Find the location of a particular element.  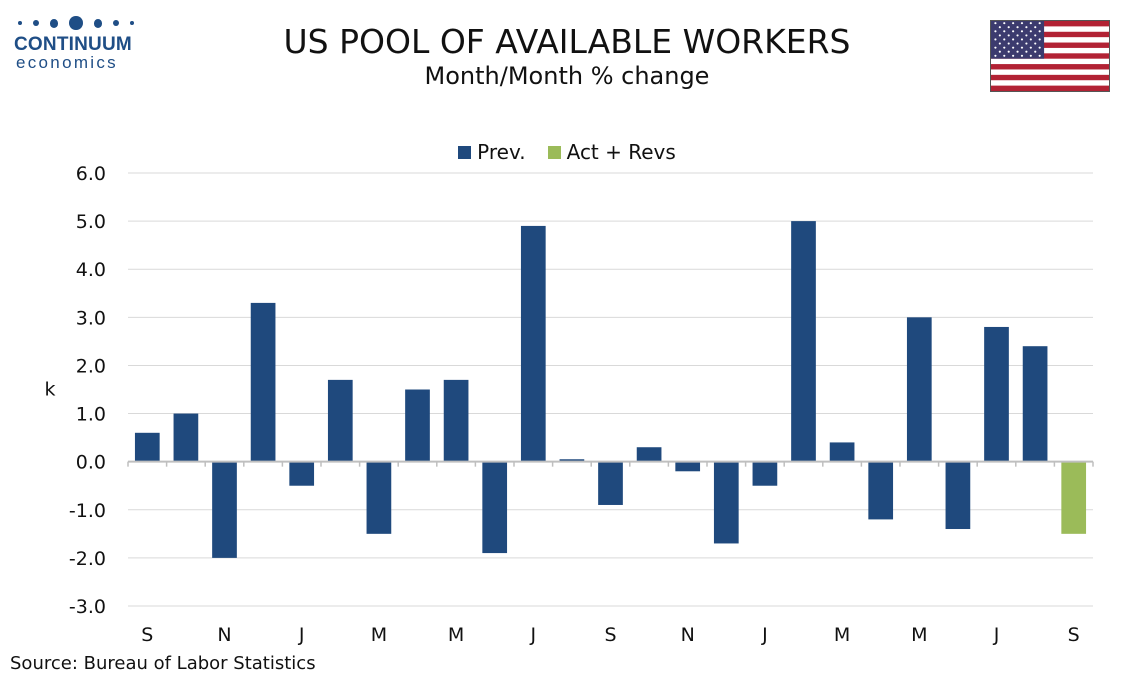

page-title: US POOL OF AVAILABLE WORKERS is located at coordinates (567, 41).